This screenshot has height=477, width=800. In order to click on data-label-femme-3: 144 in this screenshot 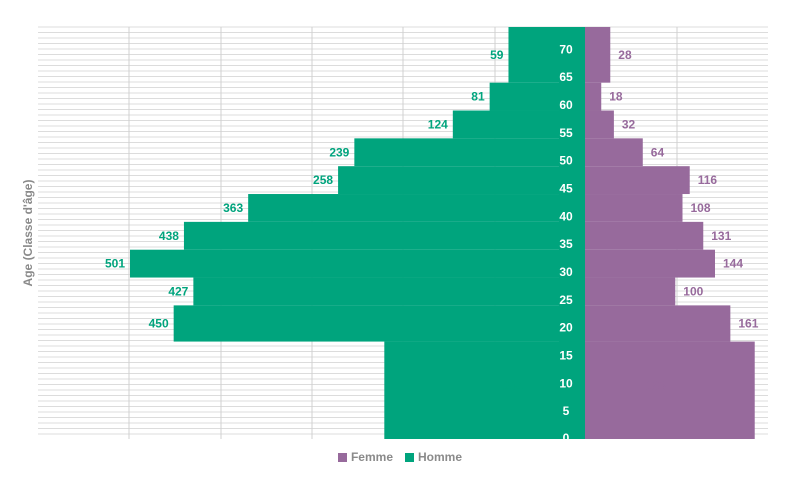, I will do `click(733, 264)`.